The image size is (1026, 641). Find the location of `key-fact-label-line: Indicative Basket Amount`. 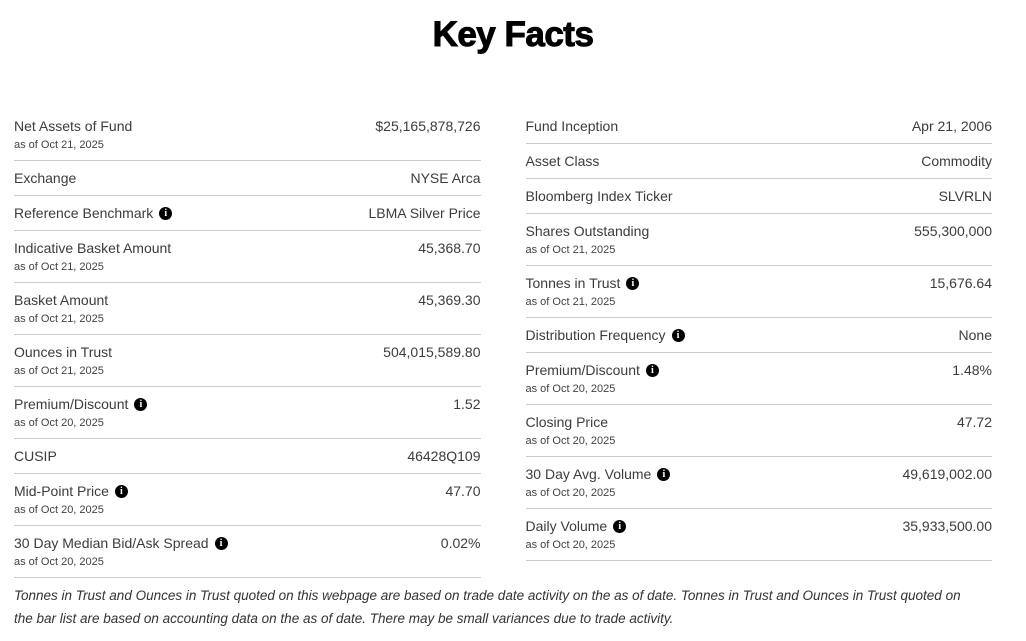

key-fact-label-line: Indicative Basket Amount is located at coordinates (210, 248).